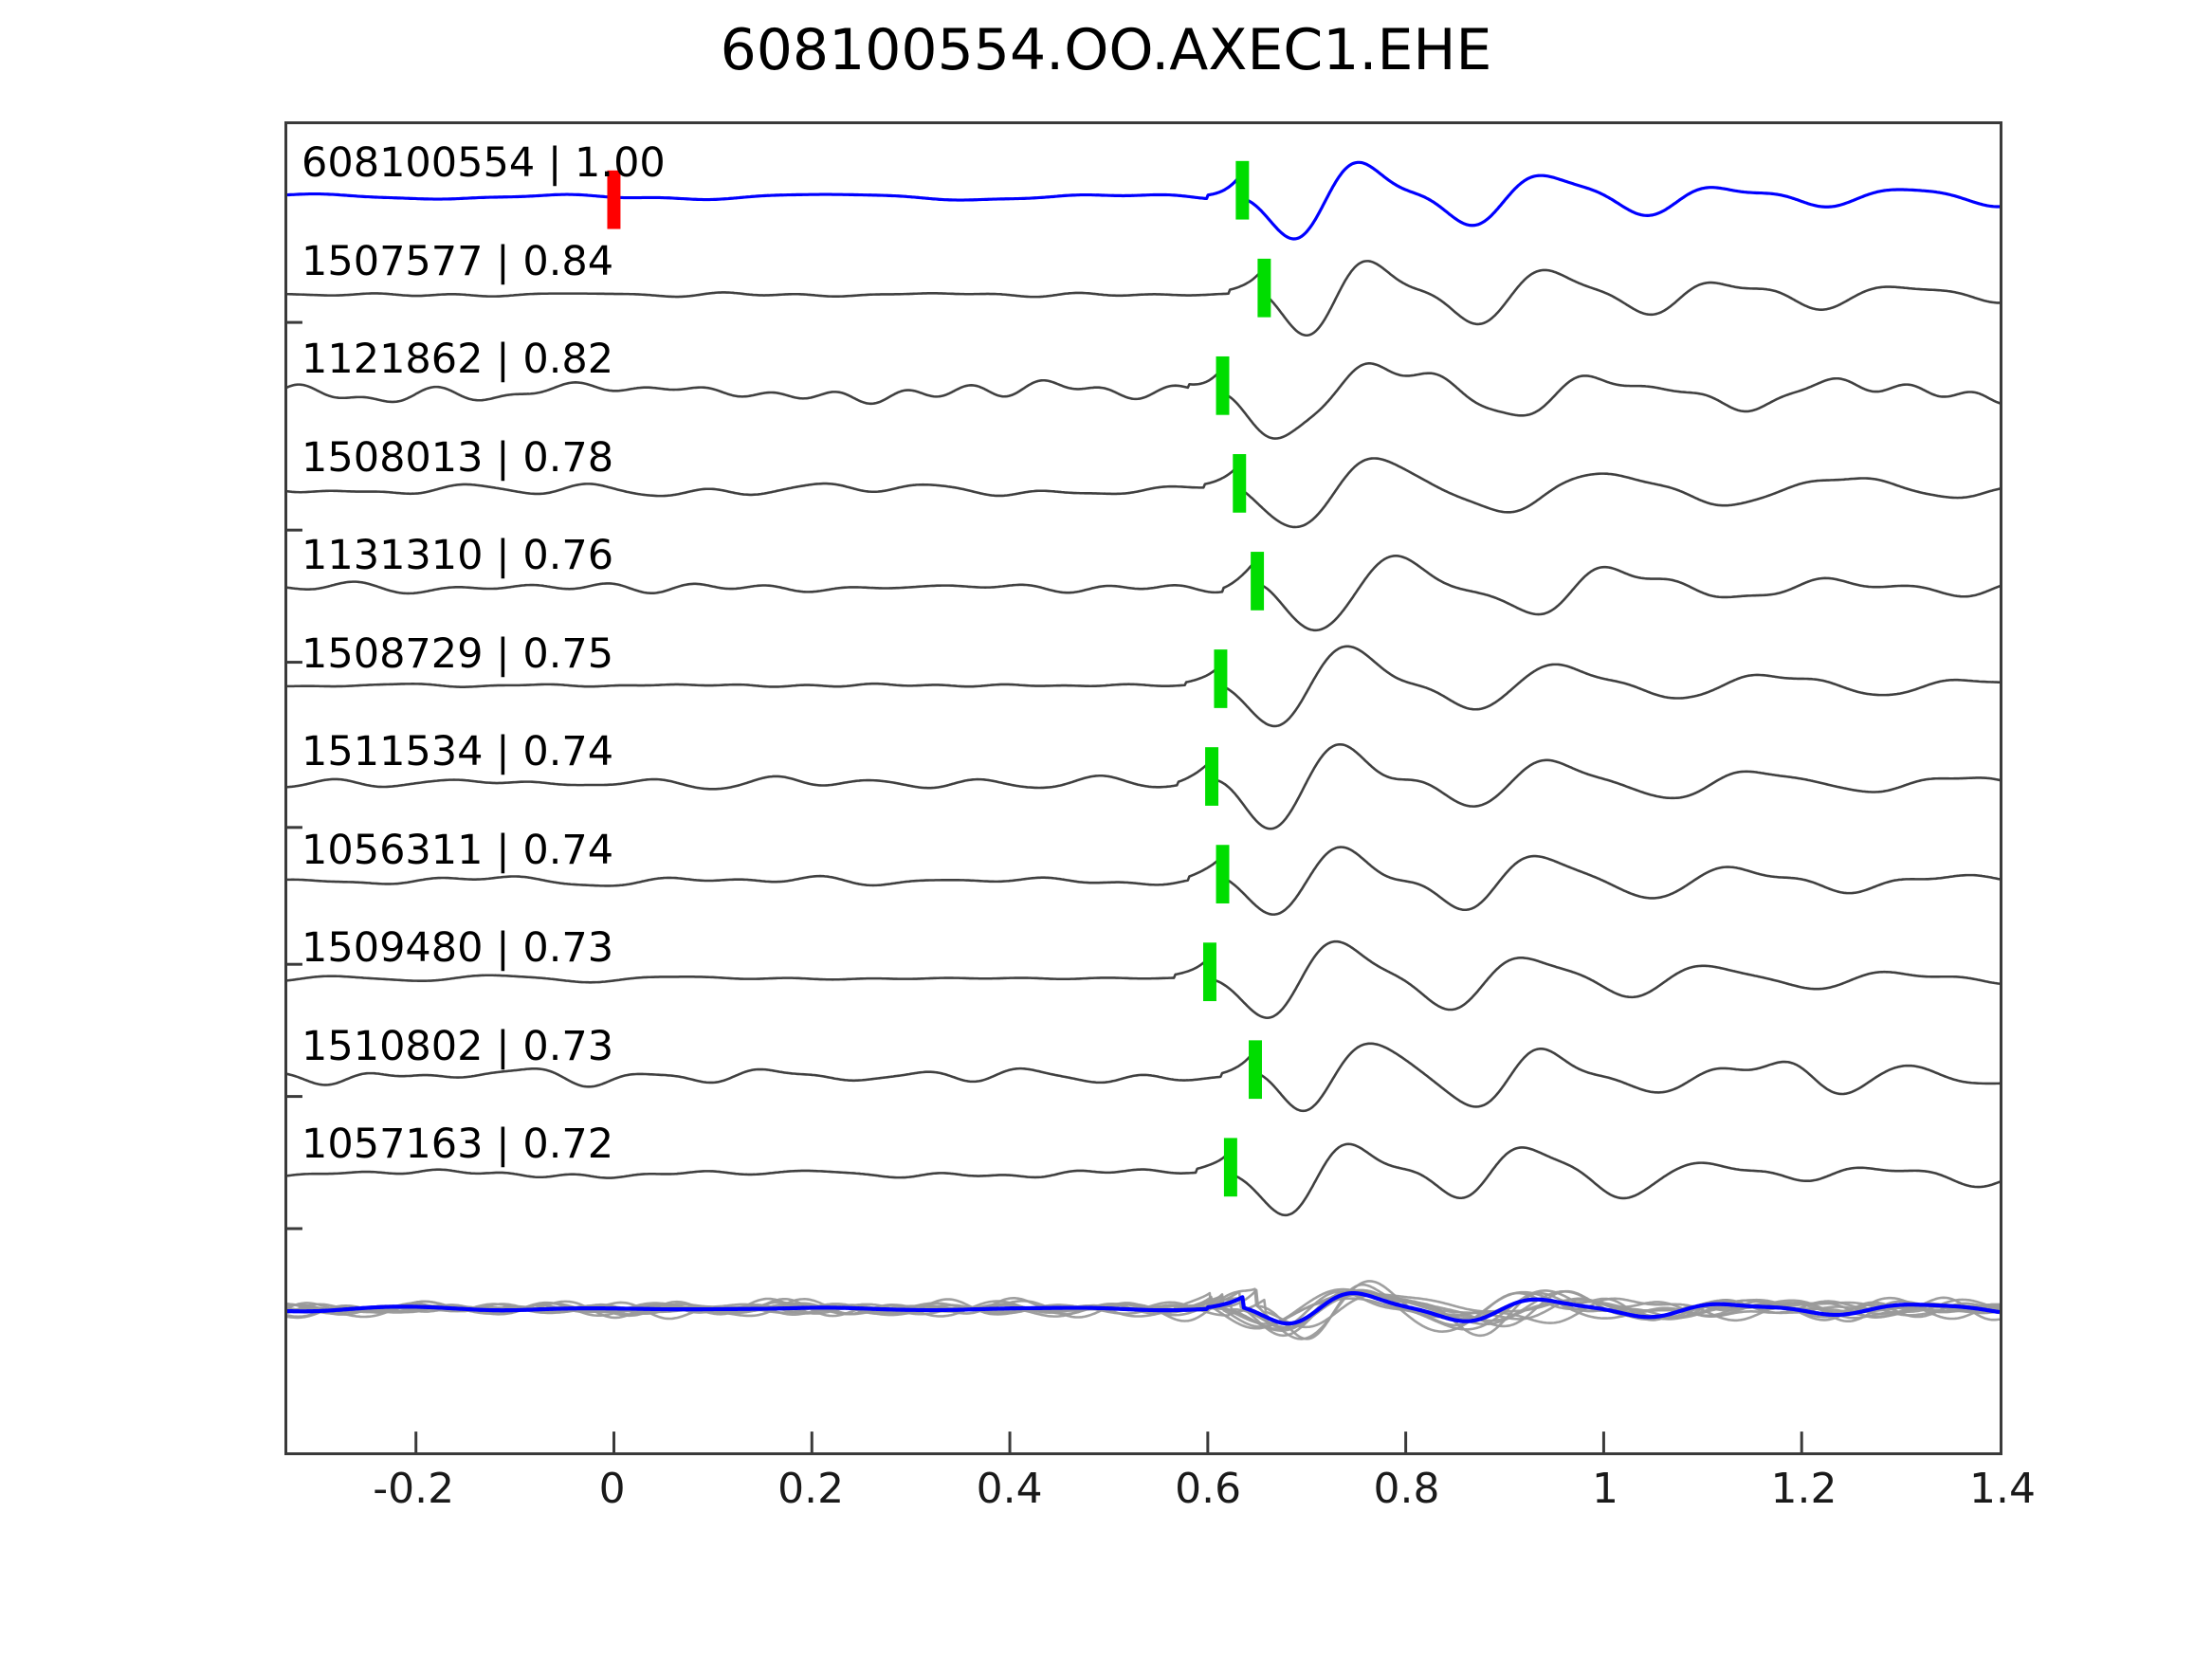 This screenshot has width=2212, height=1659. I want to click on x-tick-label: 1.2, so click(1803, 1489).